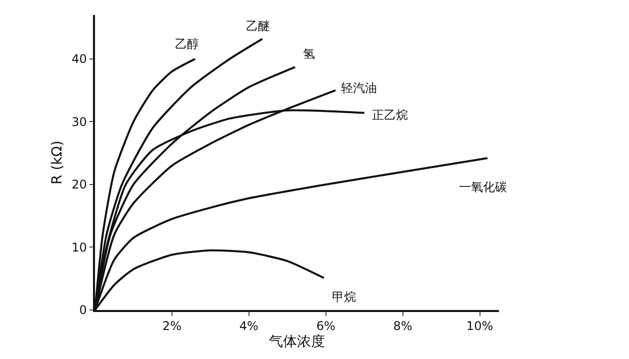 Image resolution: width=629 pixels, height=359 pixels. What do you see at coordinates (483, 187) in the screenshot?
I see `series-label: 一氧化碳` at bounding box center [483, 187].